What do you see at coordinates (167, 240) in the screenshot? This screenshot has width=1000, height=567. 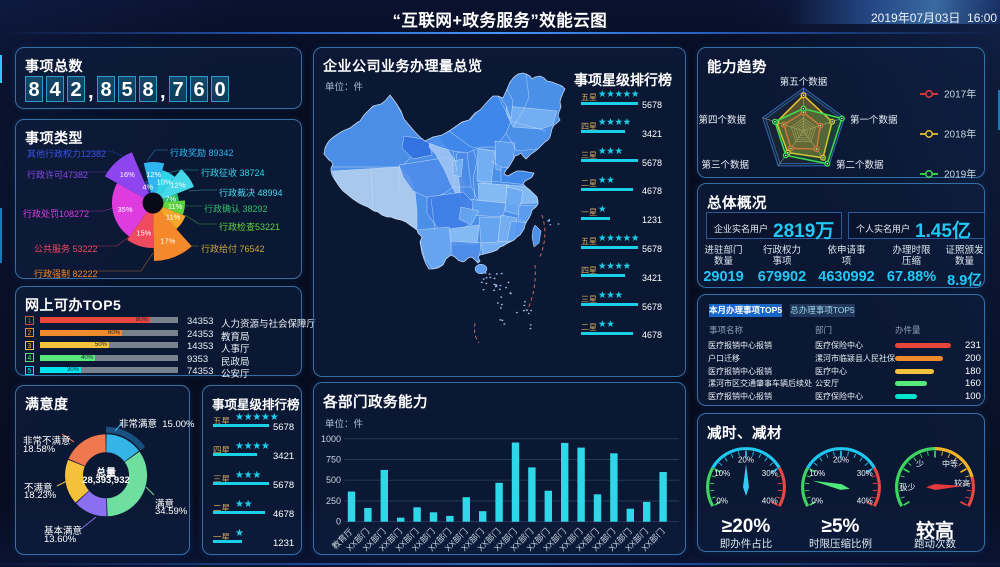 I see `svg-text: 17%` at bounding box center [167, 240].